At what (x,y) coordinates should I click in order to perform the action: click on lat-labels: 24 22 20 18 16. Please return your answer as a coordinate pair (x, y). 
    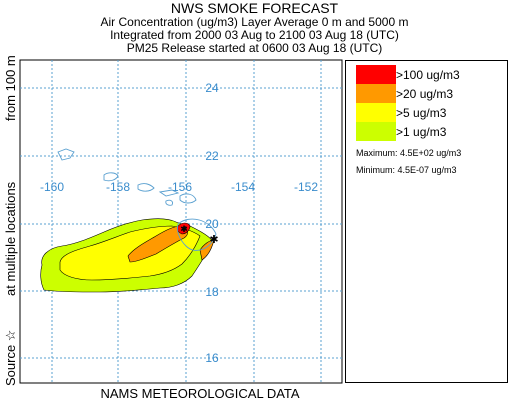
    Looking at the image, I should click on (212, 223).